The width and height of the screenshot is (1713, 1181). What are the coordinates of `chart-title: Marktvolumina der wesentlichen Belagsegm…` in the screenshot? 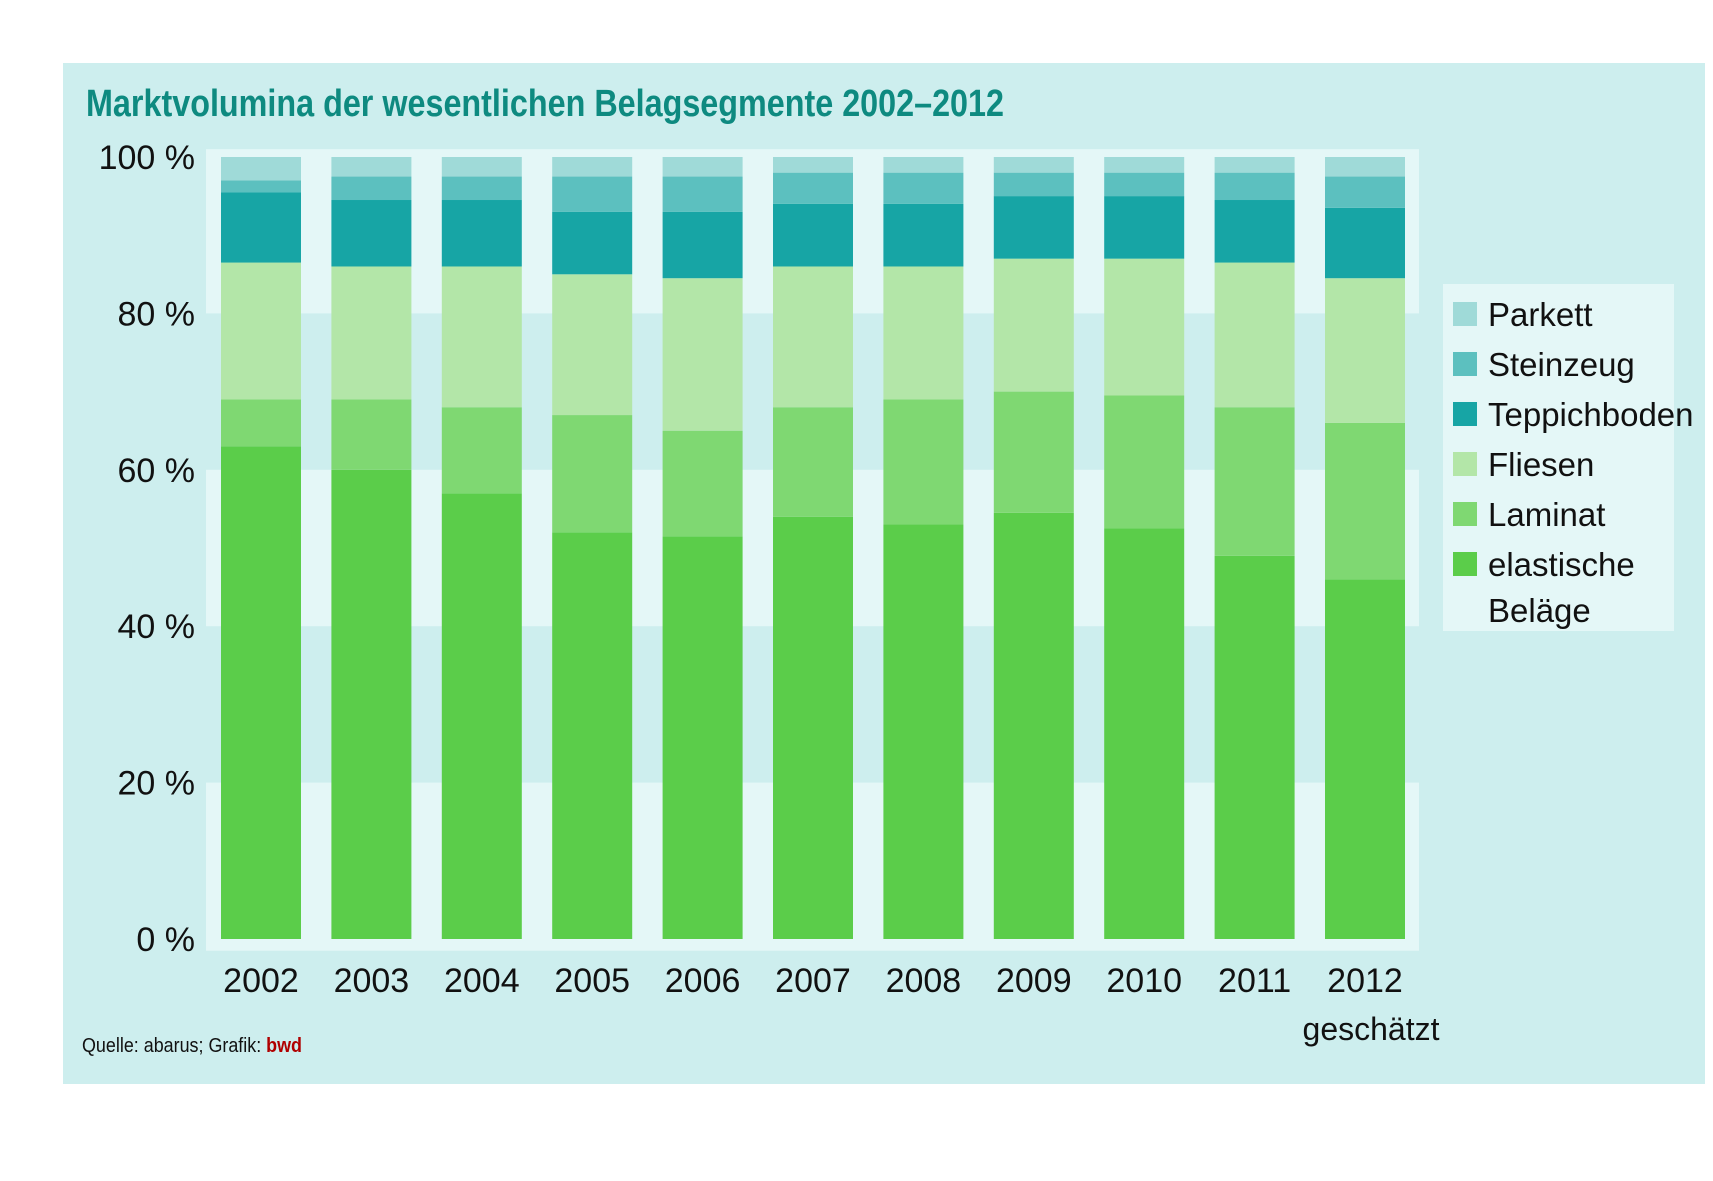 It's located at (545, 104).